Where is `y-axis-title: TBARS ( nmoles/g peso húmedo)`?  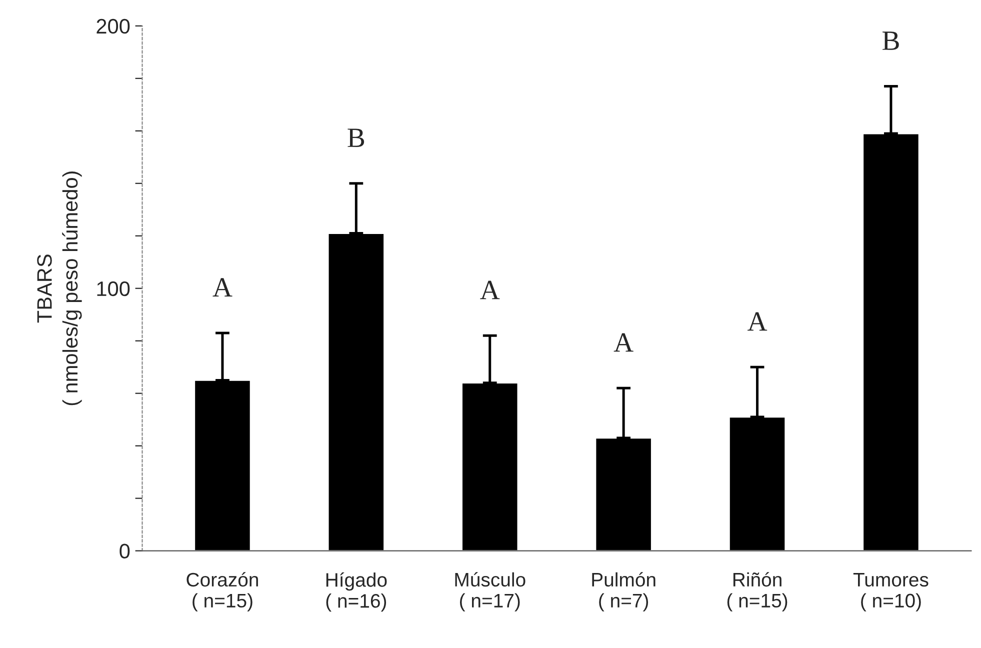
y-axis-title: TBARS ( nmoles/g peso húmedo) is located at coordinates (59, 289).